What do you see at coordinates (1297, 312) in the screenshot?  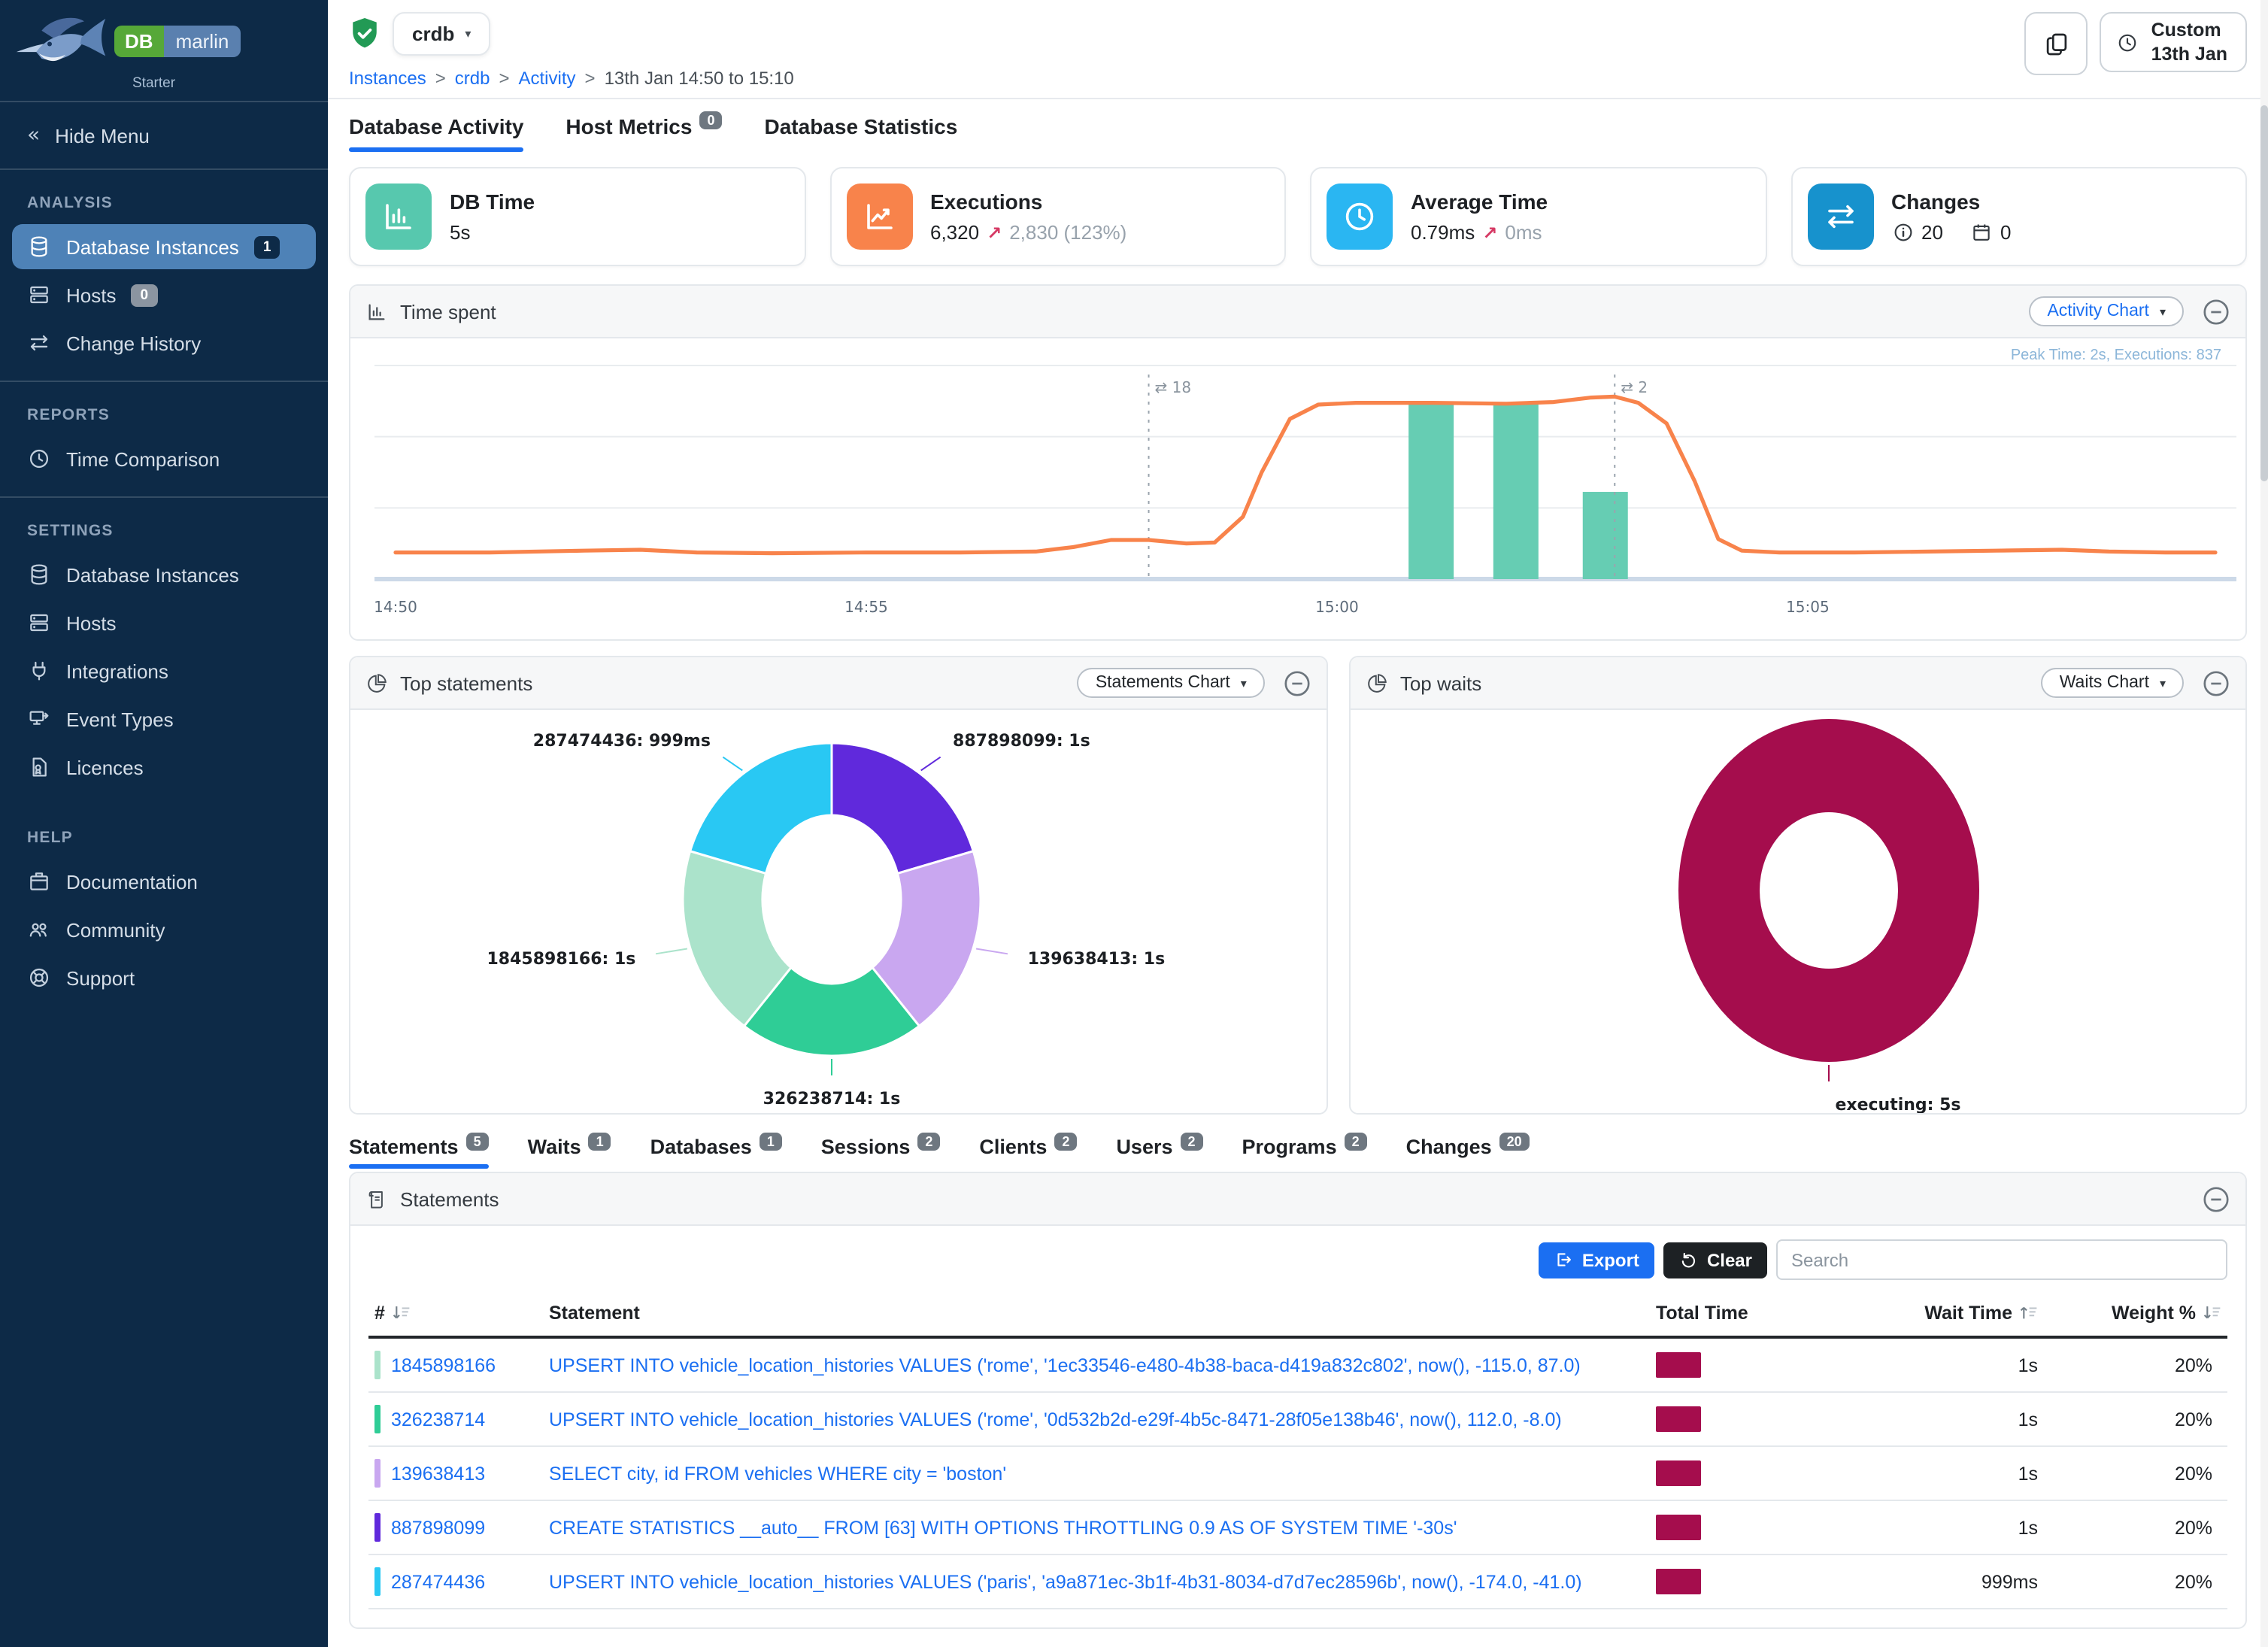 I see `time-spent-header: Time spent Activity Chart ▾` at bounding box center [1297, 312].